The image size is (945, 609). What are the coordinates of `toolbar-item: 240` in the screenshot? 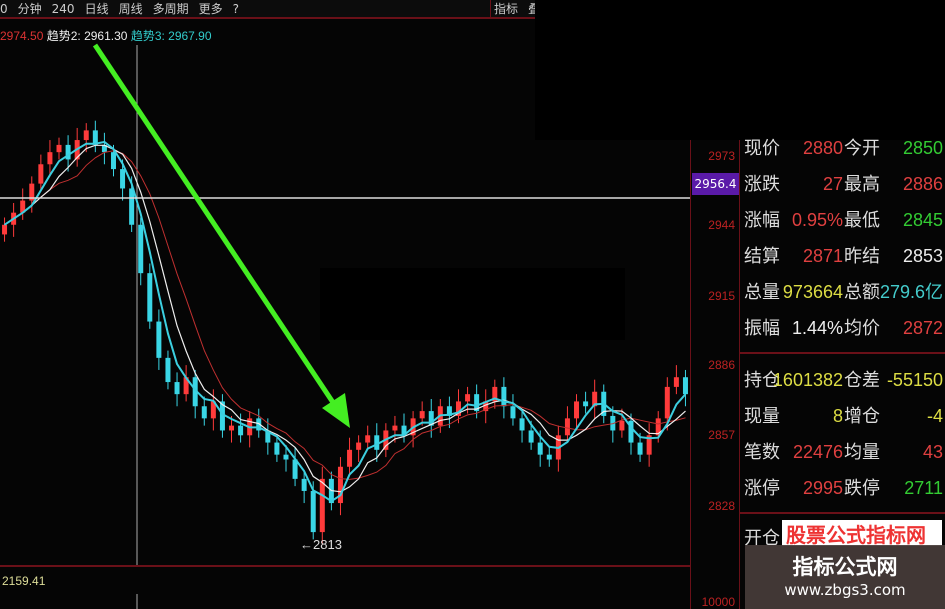 It's located at (63, 9).